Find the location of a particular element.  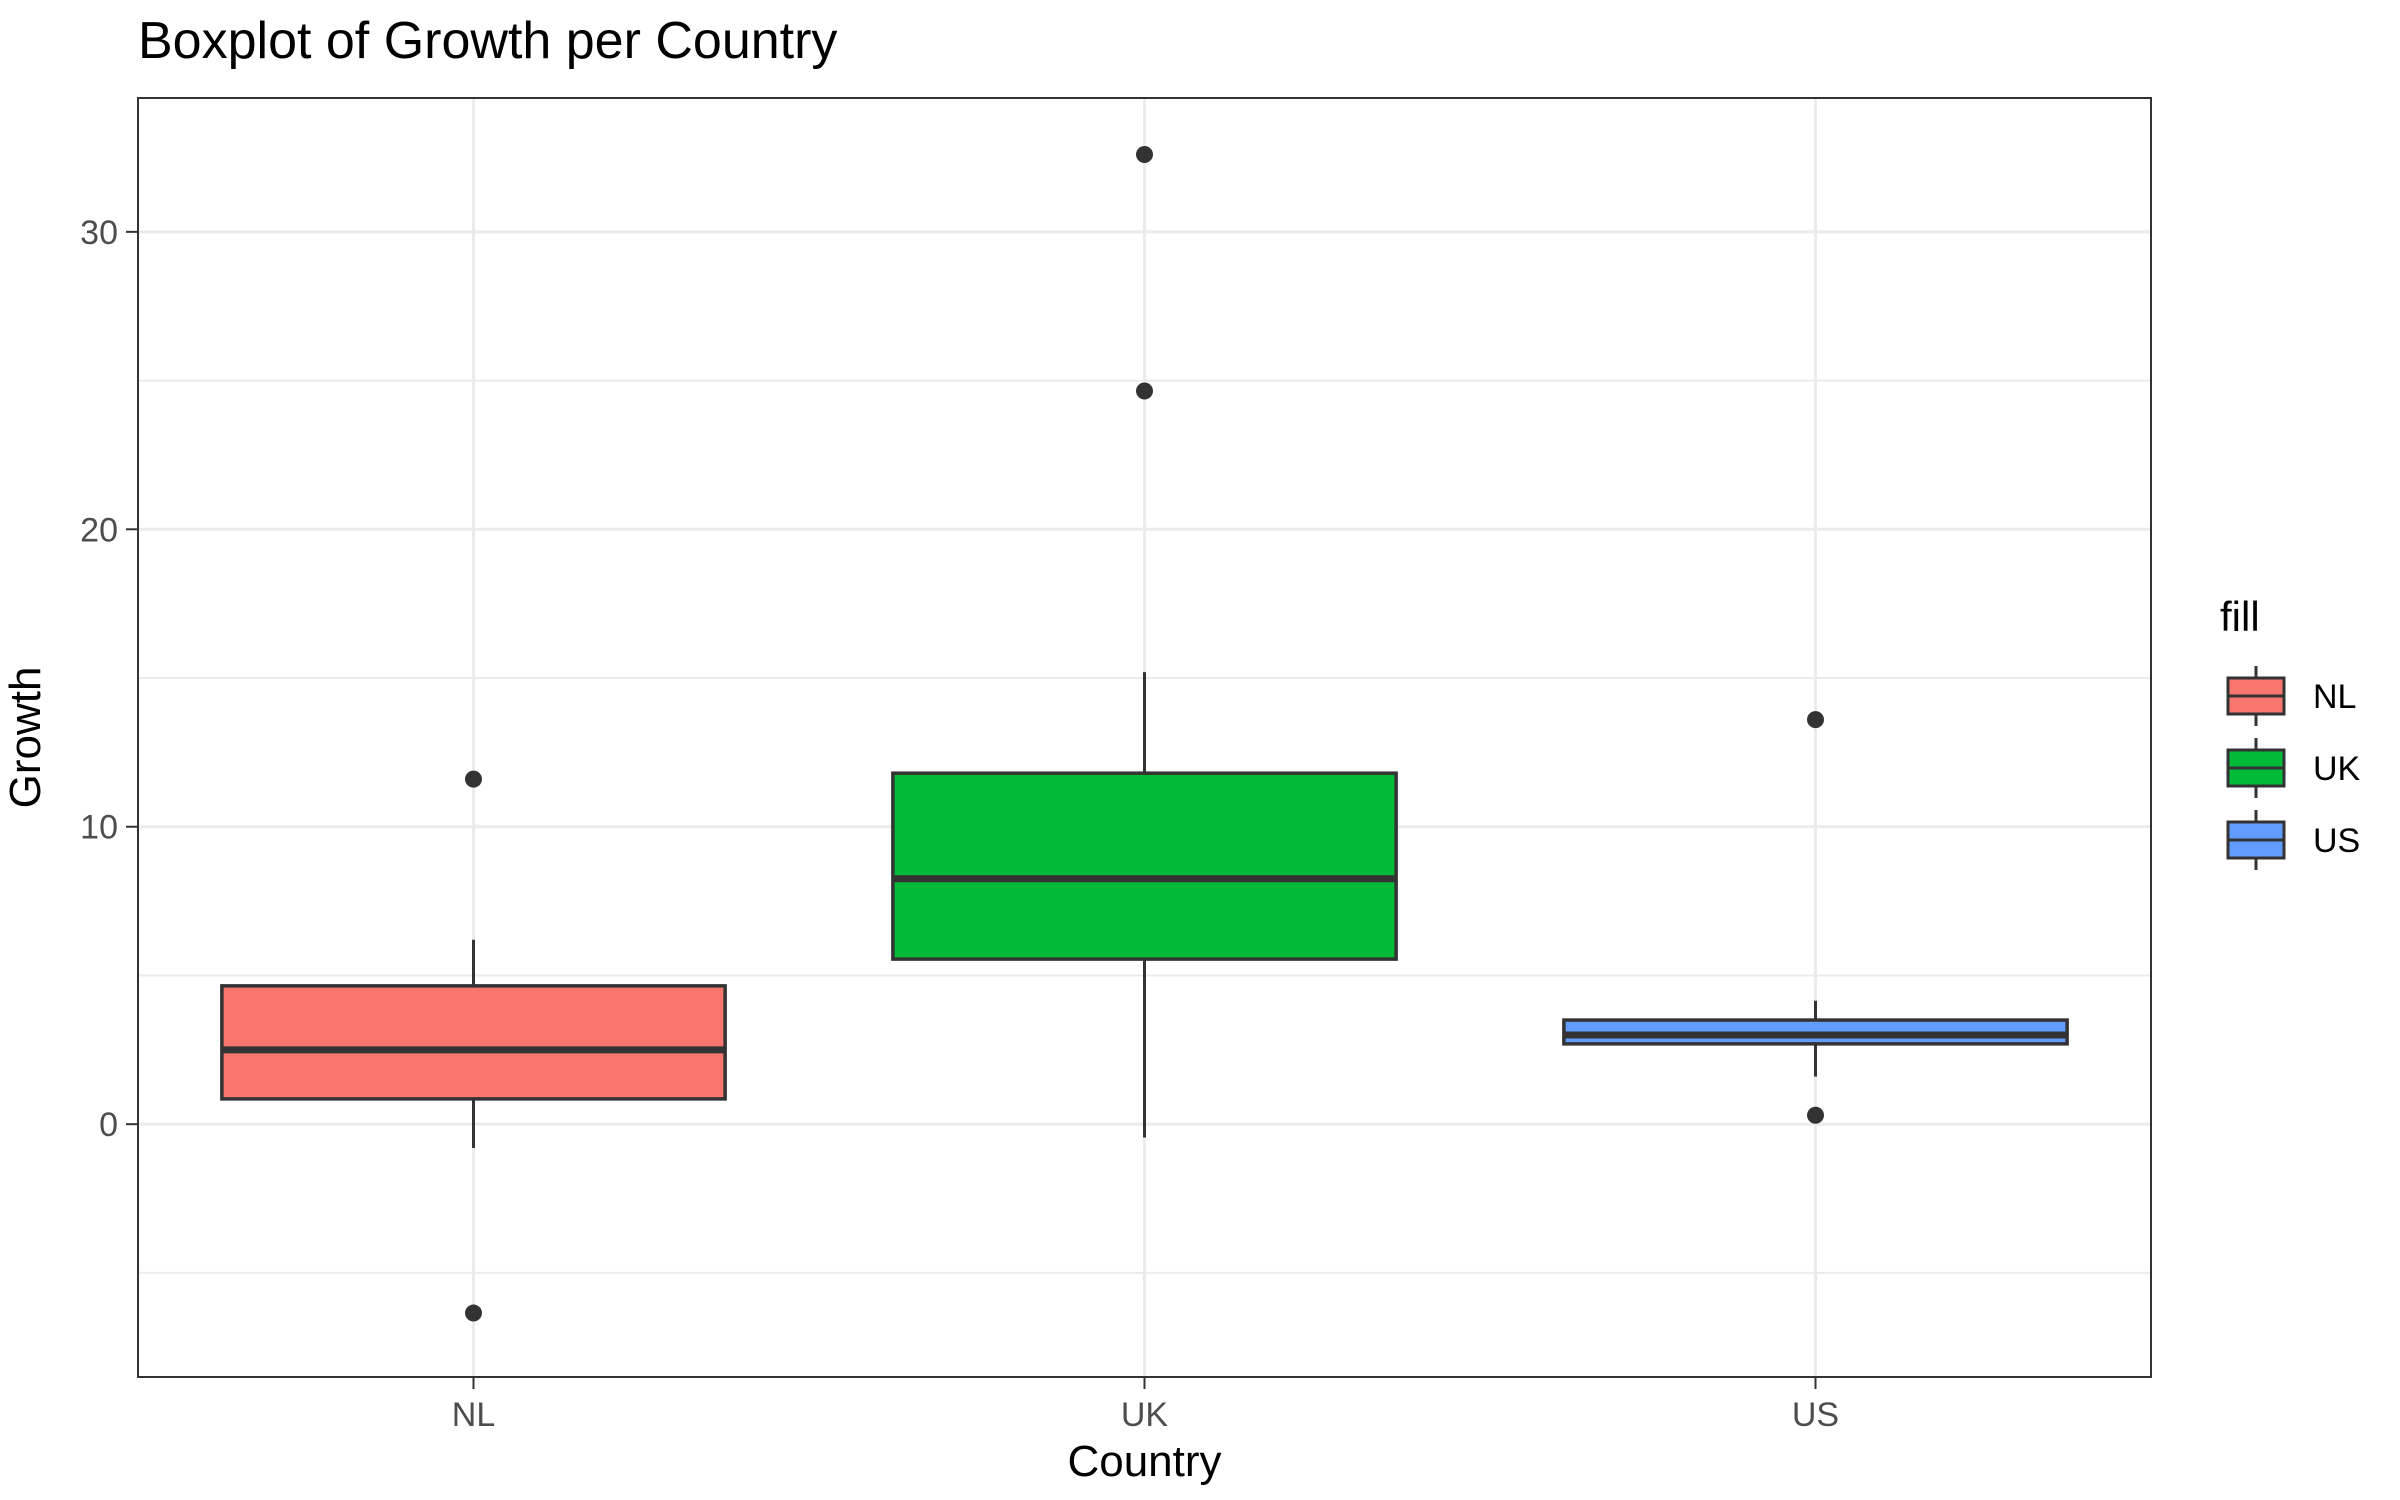

chart-title: Boxplot of Growth per Country is located at coordinates (487, 41).